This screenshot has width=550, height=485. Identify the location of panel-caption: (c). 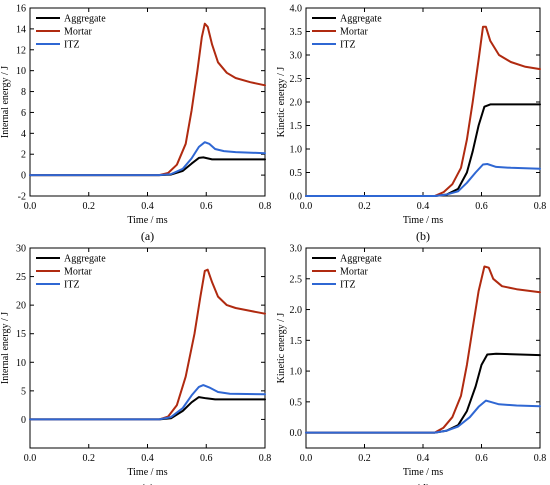
(147, 483).